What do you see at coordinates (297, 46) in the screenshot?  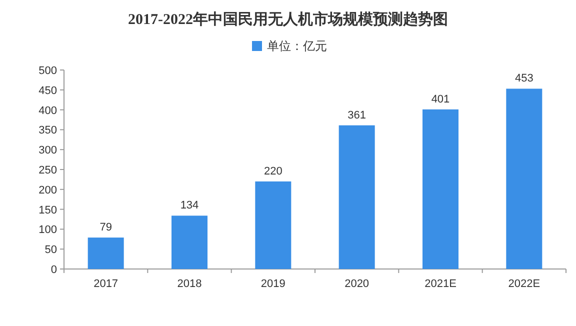 I see `legend-label: 单位：亿元` at bounding box center [297, 46].